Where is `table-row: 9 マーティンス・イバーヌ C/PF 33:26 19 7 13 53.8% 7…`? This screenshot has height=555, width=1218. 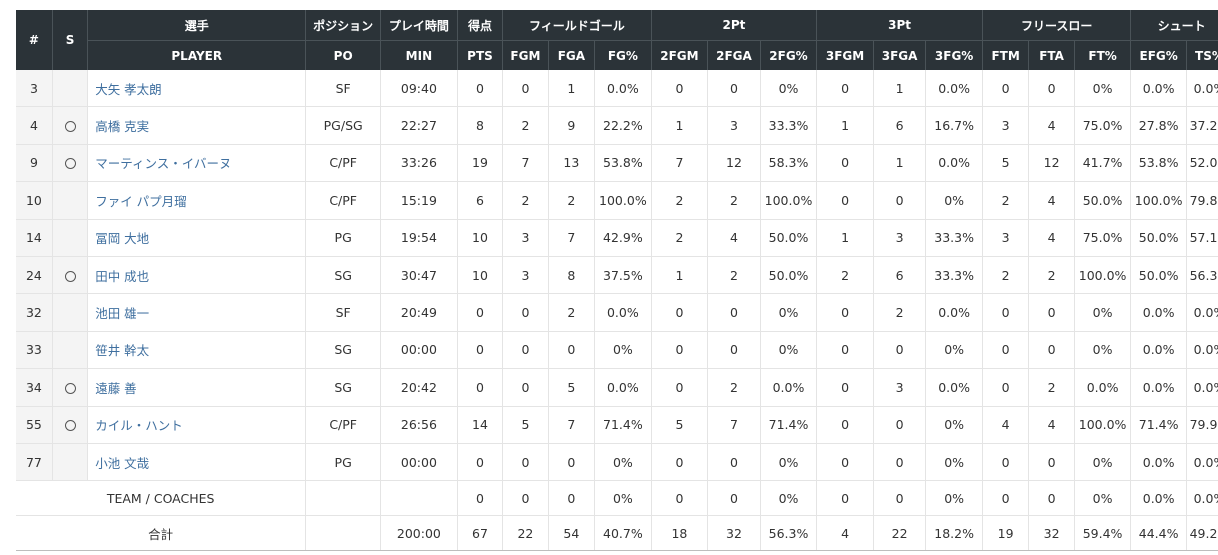
table-row: 9 マーティンス・イバーヌ C/PF 33:26 19 7 13 53.8% 7… is located at coordinates (617, 163).